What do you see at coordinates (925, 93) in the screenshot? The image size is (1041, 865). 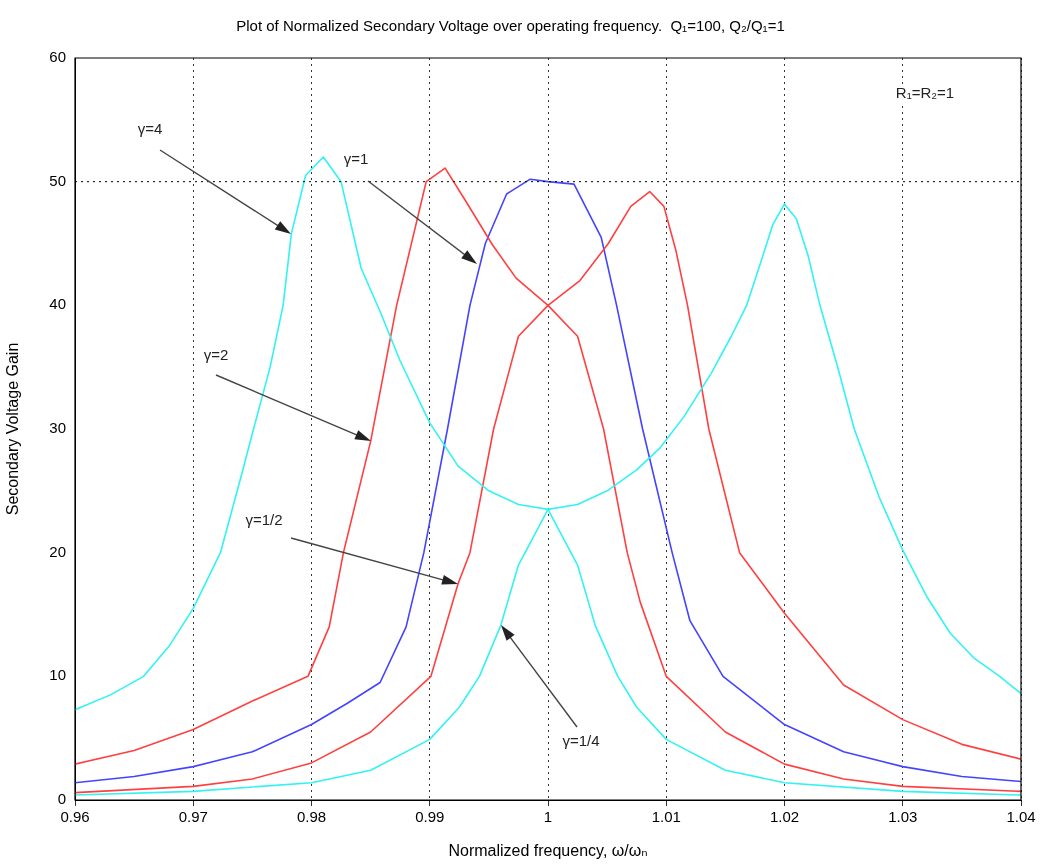 I see `annotation: R₁=R₂=1` at bounding box center [925, 93].